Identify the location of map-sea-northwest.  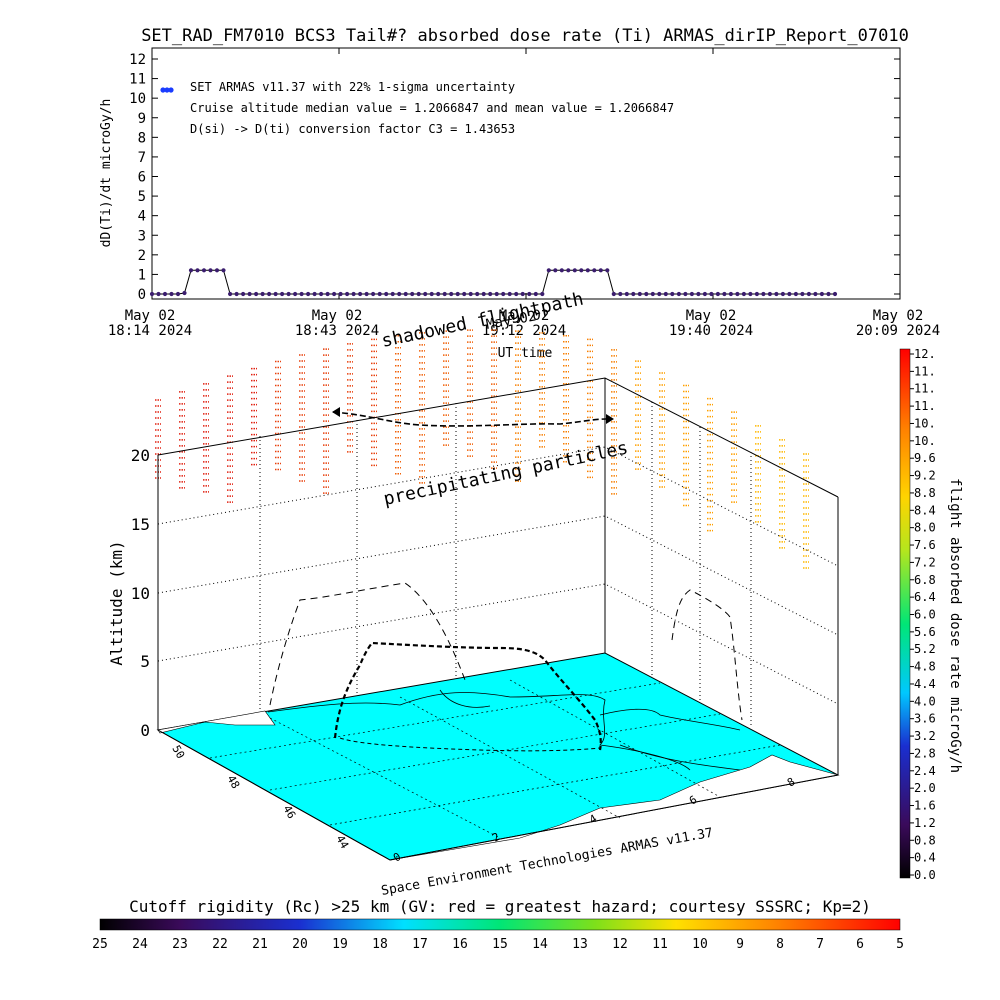
(216, 722).